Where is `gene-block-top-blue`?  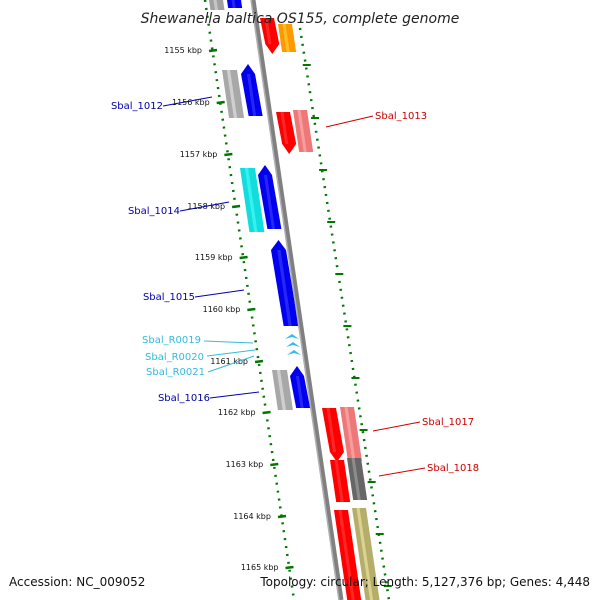 gene-block-top-blue is located at coordinates (235, 4).